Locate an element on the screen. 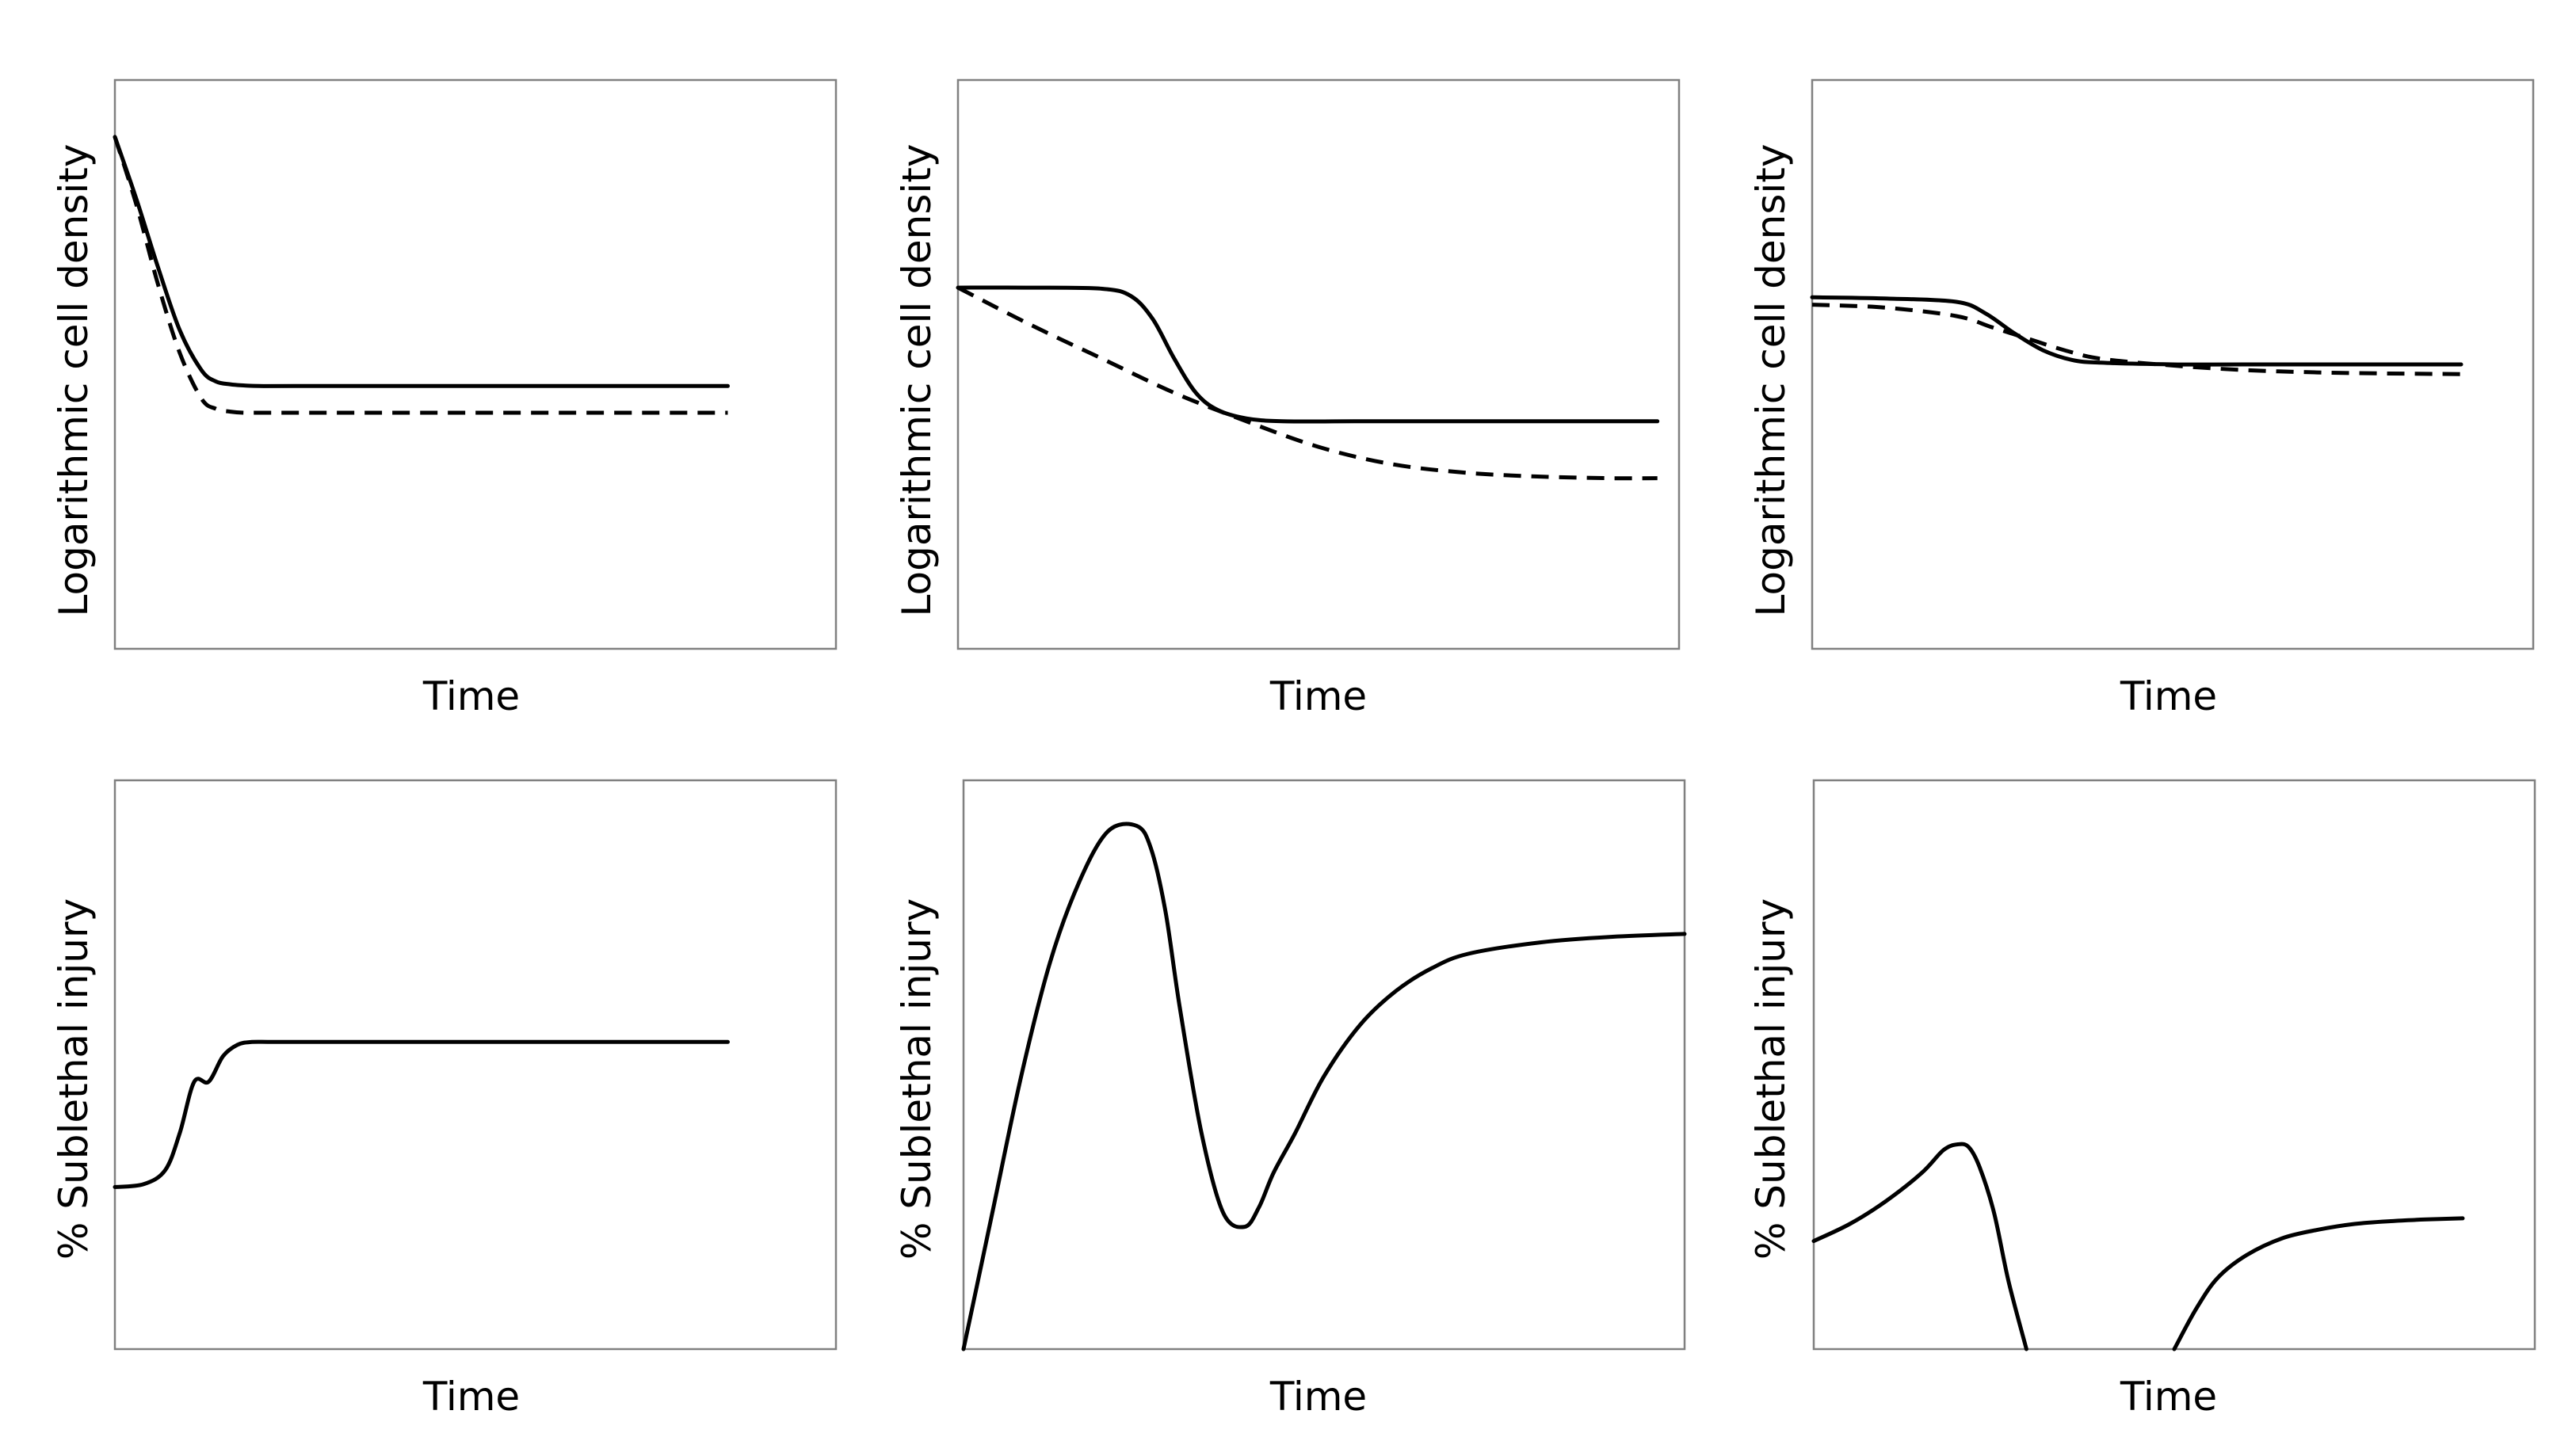  panel-top-left: Time Logarithmic cell density is located at coordinates (444, 399).